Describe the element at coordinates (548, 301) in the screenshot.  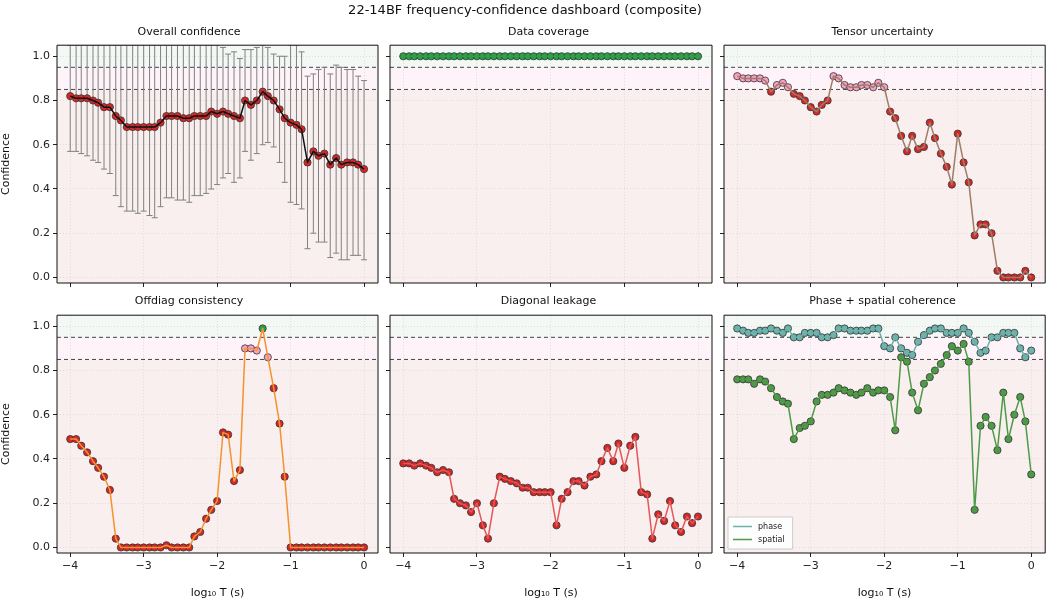
I see `chart-title: Diagonal leakage` at that location.